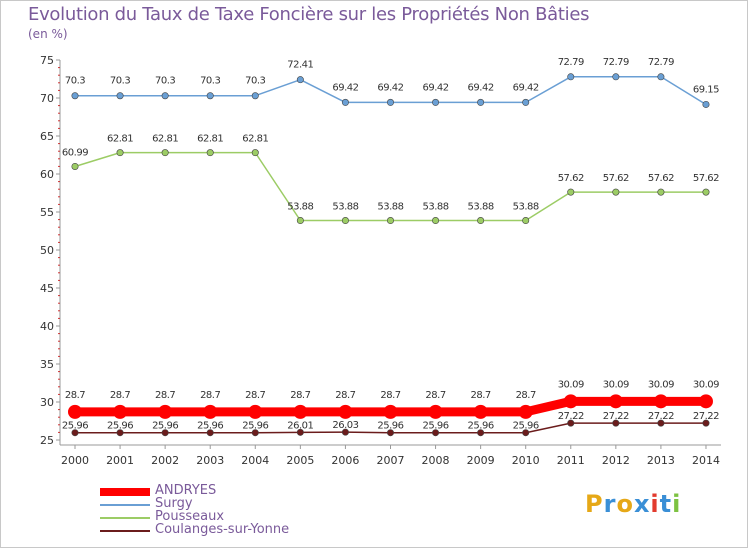 This screenshot has width=750, height=550. I want to click on y-tick-label: 65, so click(47, 136).